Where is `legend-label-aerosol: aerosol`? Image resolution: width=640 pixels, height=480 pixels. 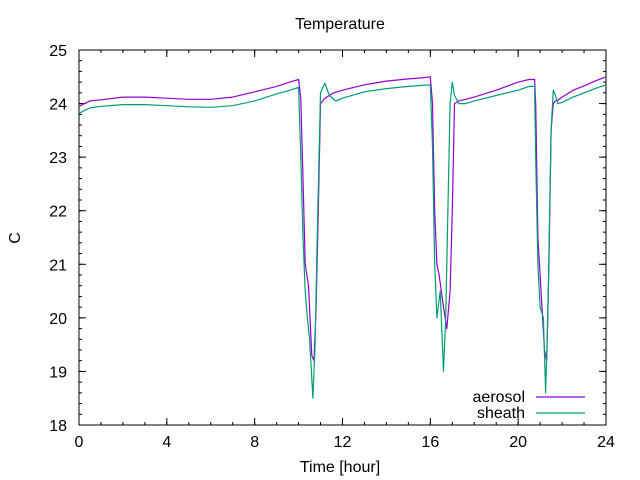 legend-label-aerosol: aerosol is located at coordinates (499, 397).